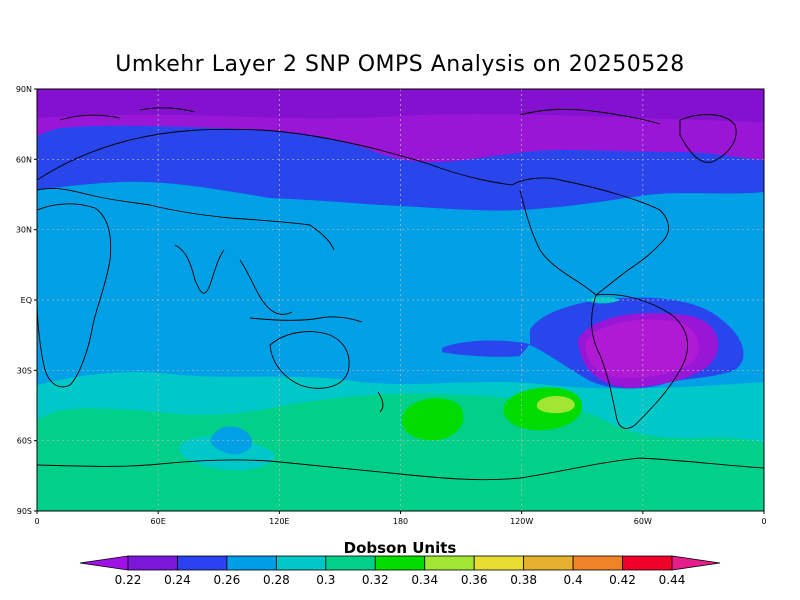 This screenshot has width=800, height=600. What do you see at coordinates (24, 370) in the screenshot?
I see `lat-tick-label: 30S` at bounding box center [24, 370].